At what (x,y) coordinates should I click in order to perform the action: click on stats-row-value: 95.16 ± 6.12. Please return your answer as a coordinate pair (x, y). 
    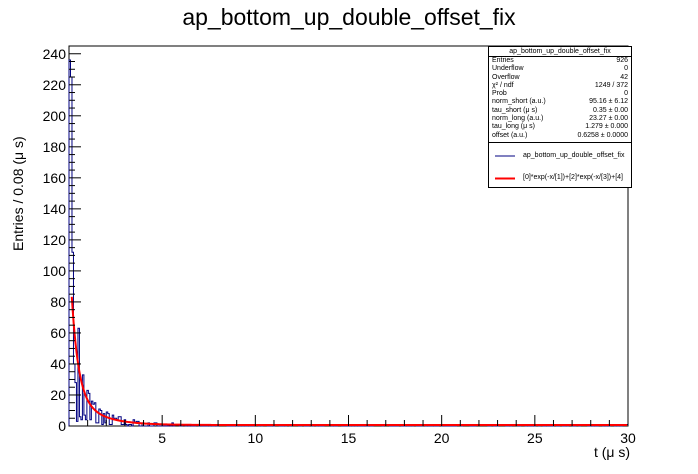
    Looking at the image, I should click on (608, 102).